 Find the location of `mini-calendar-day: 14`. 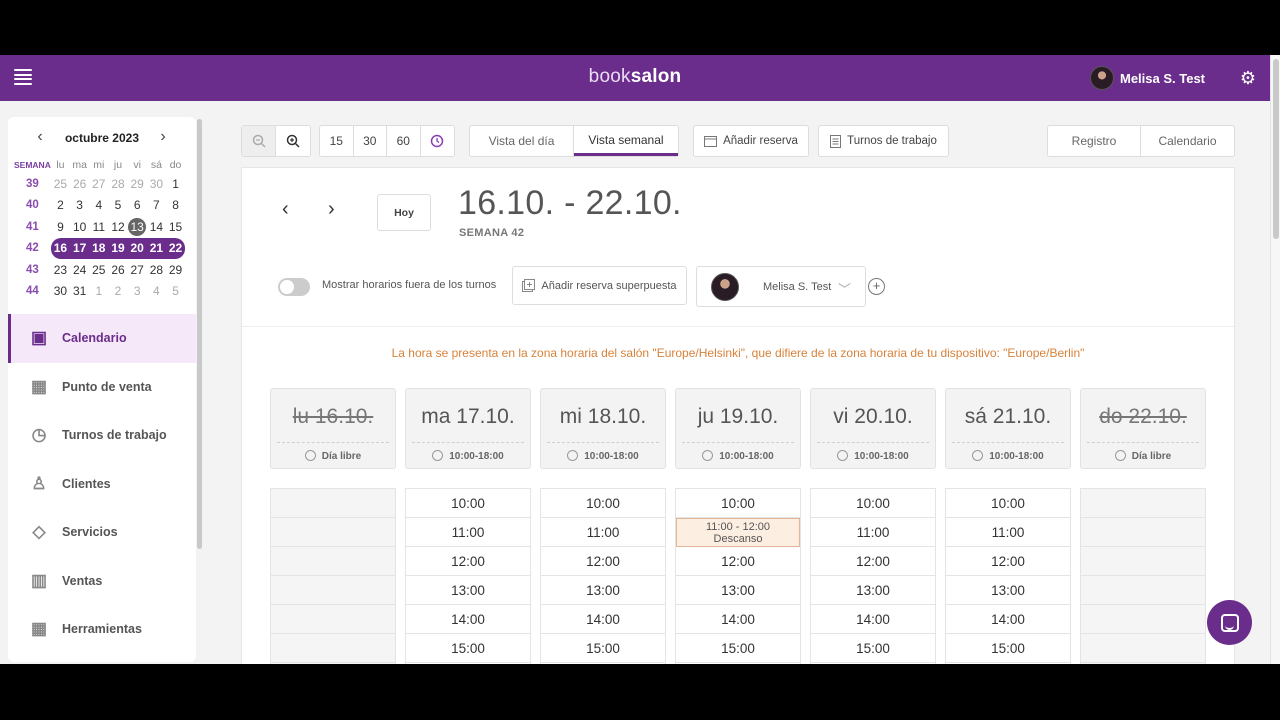

mini-calendar-day: 14 is located at coordinates (156, 226).